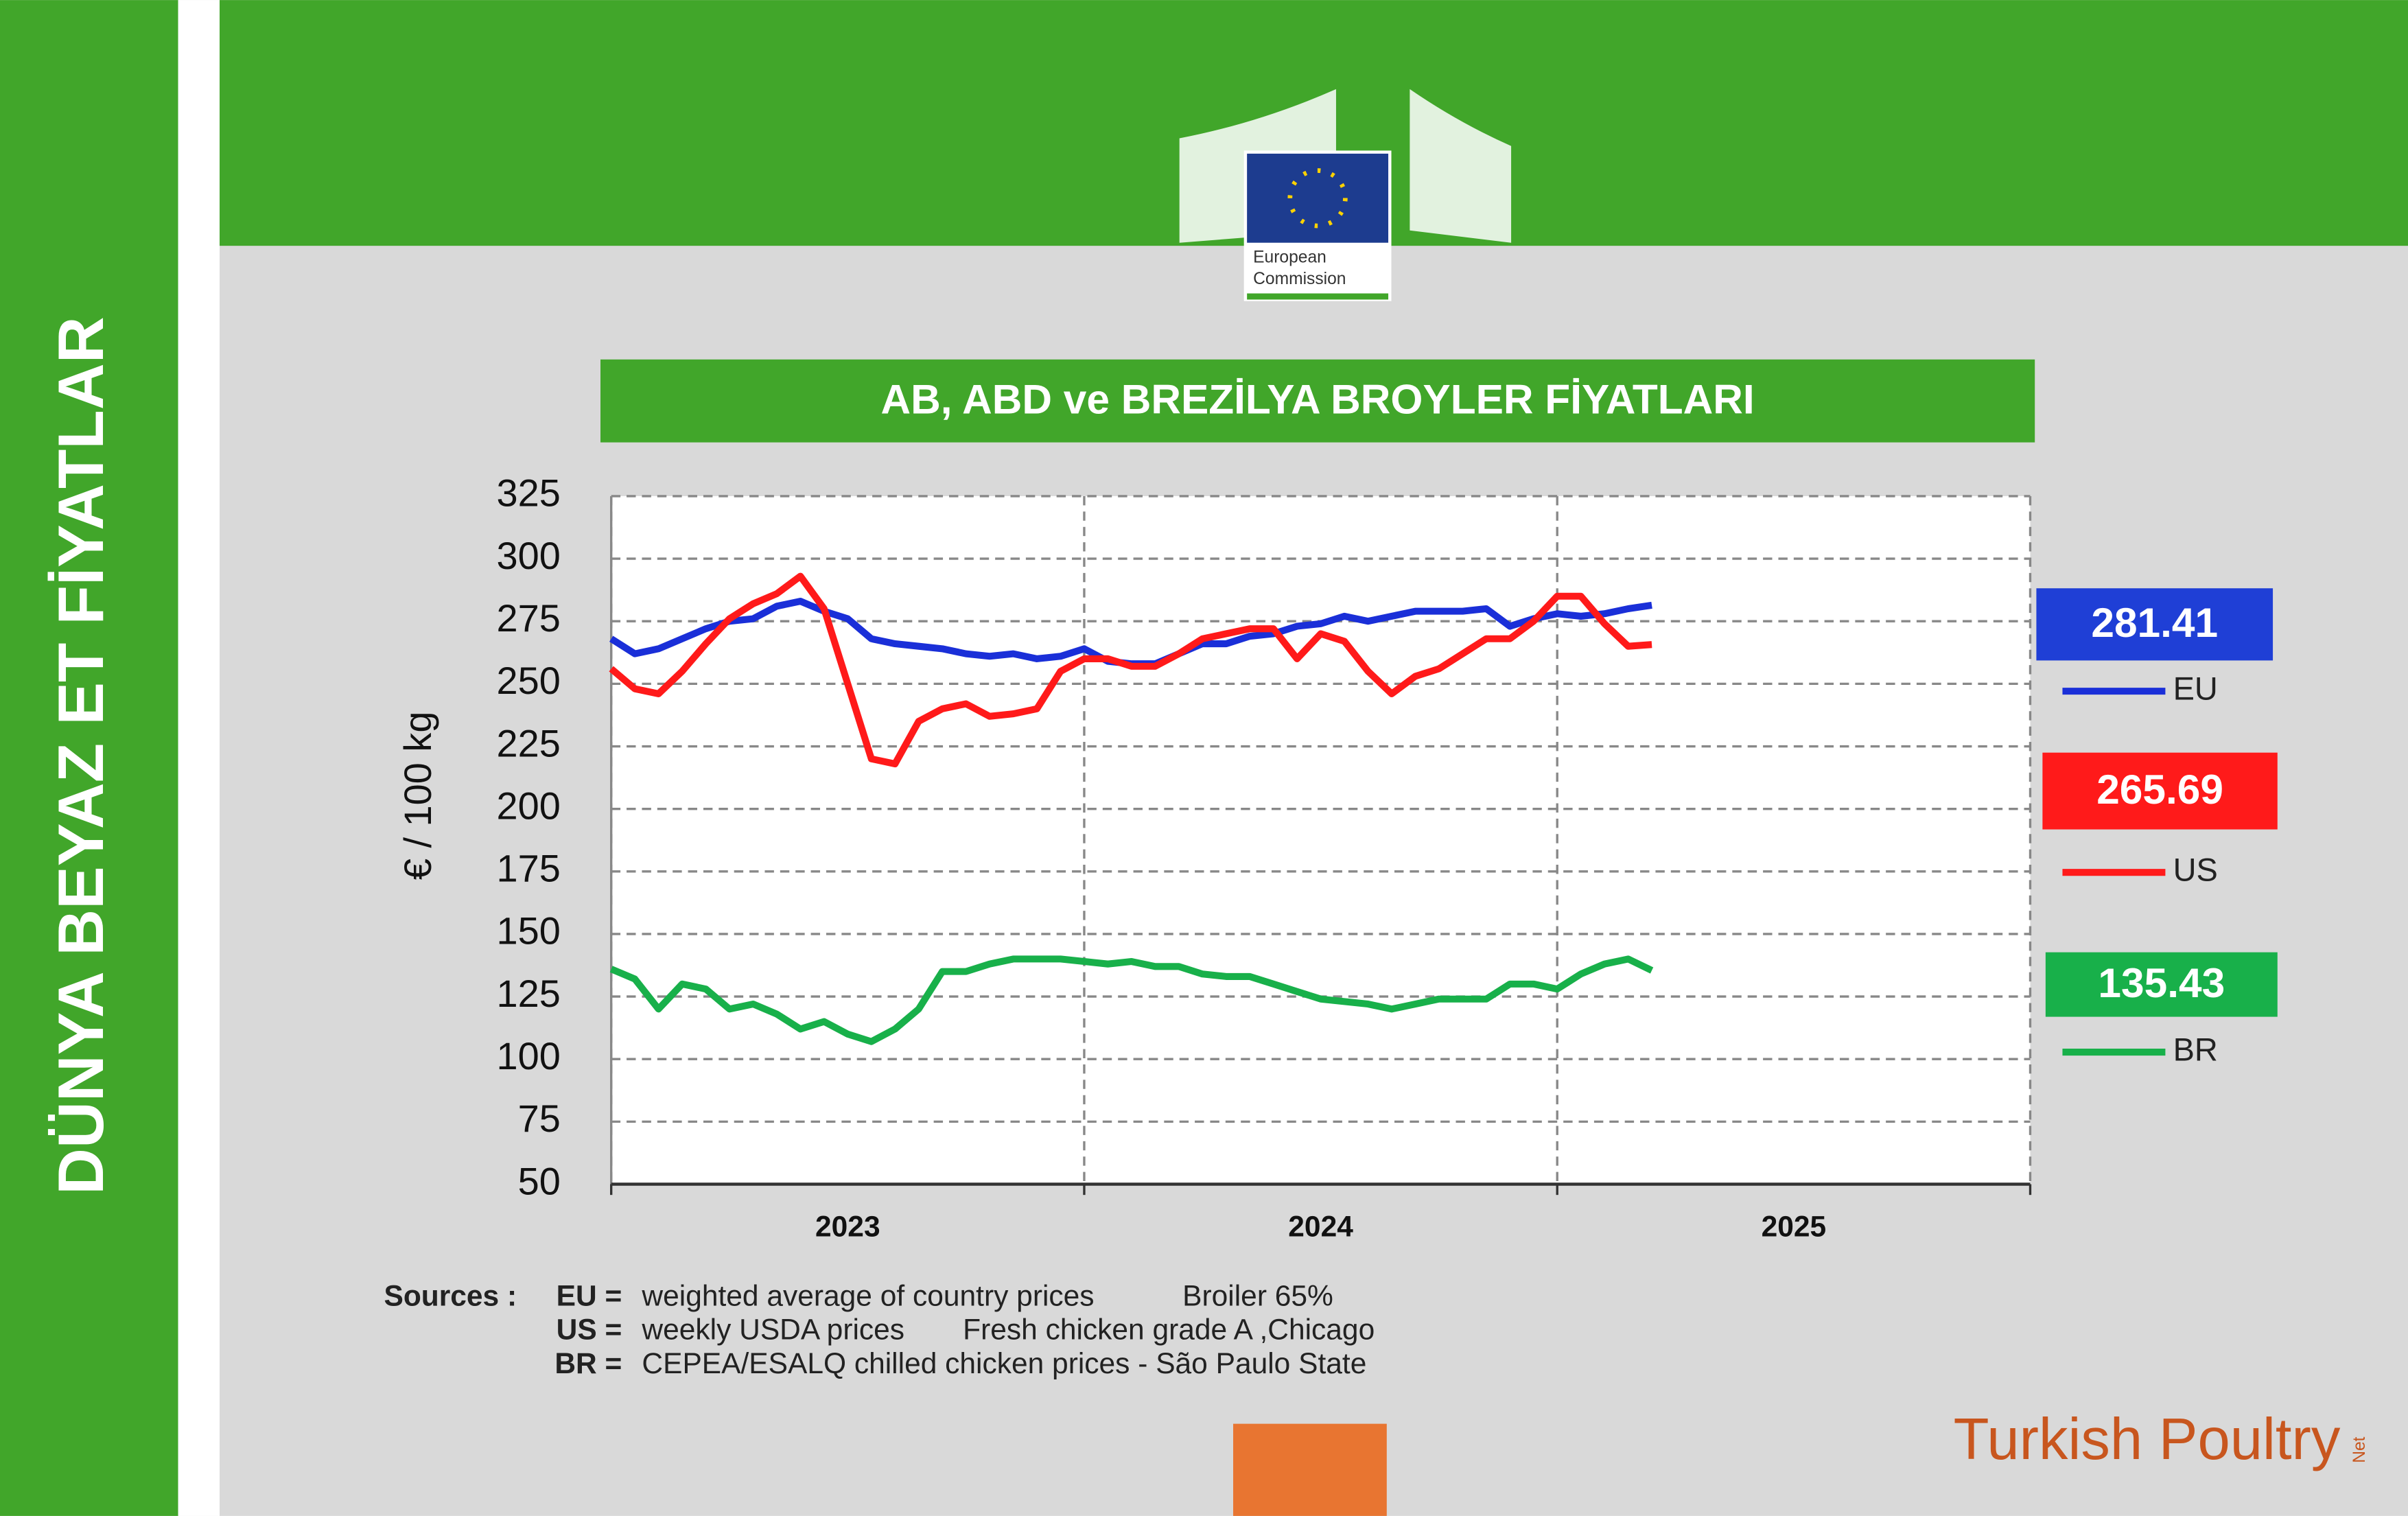 This screenshot has width=2408, height=1516. Describe the element at coordinates (528, 743) in the screenshot. I see `y-tick-label: 225` at that location.